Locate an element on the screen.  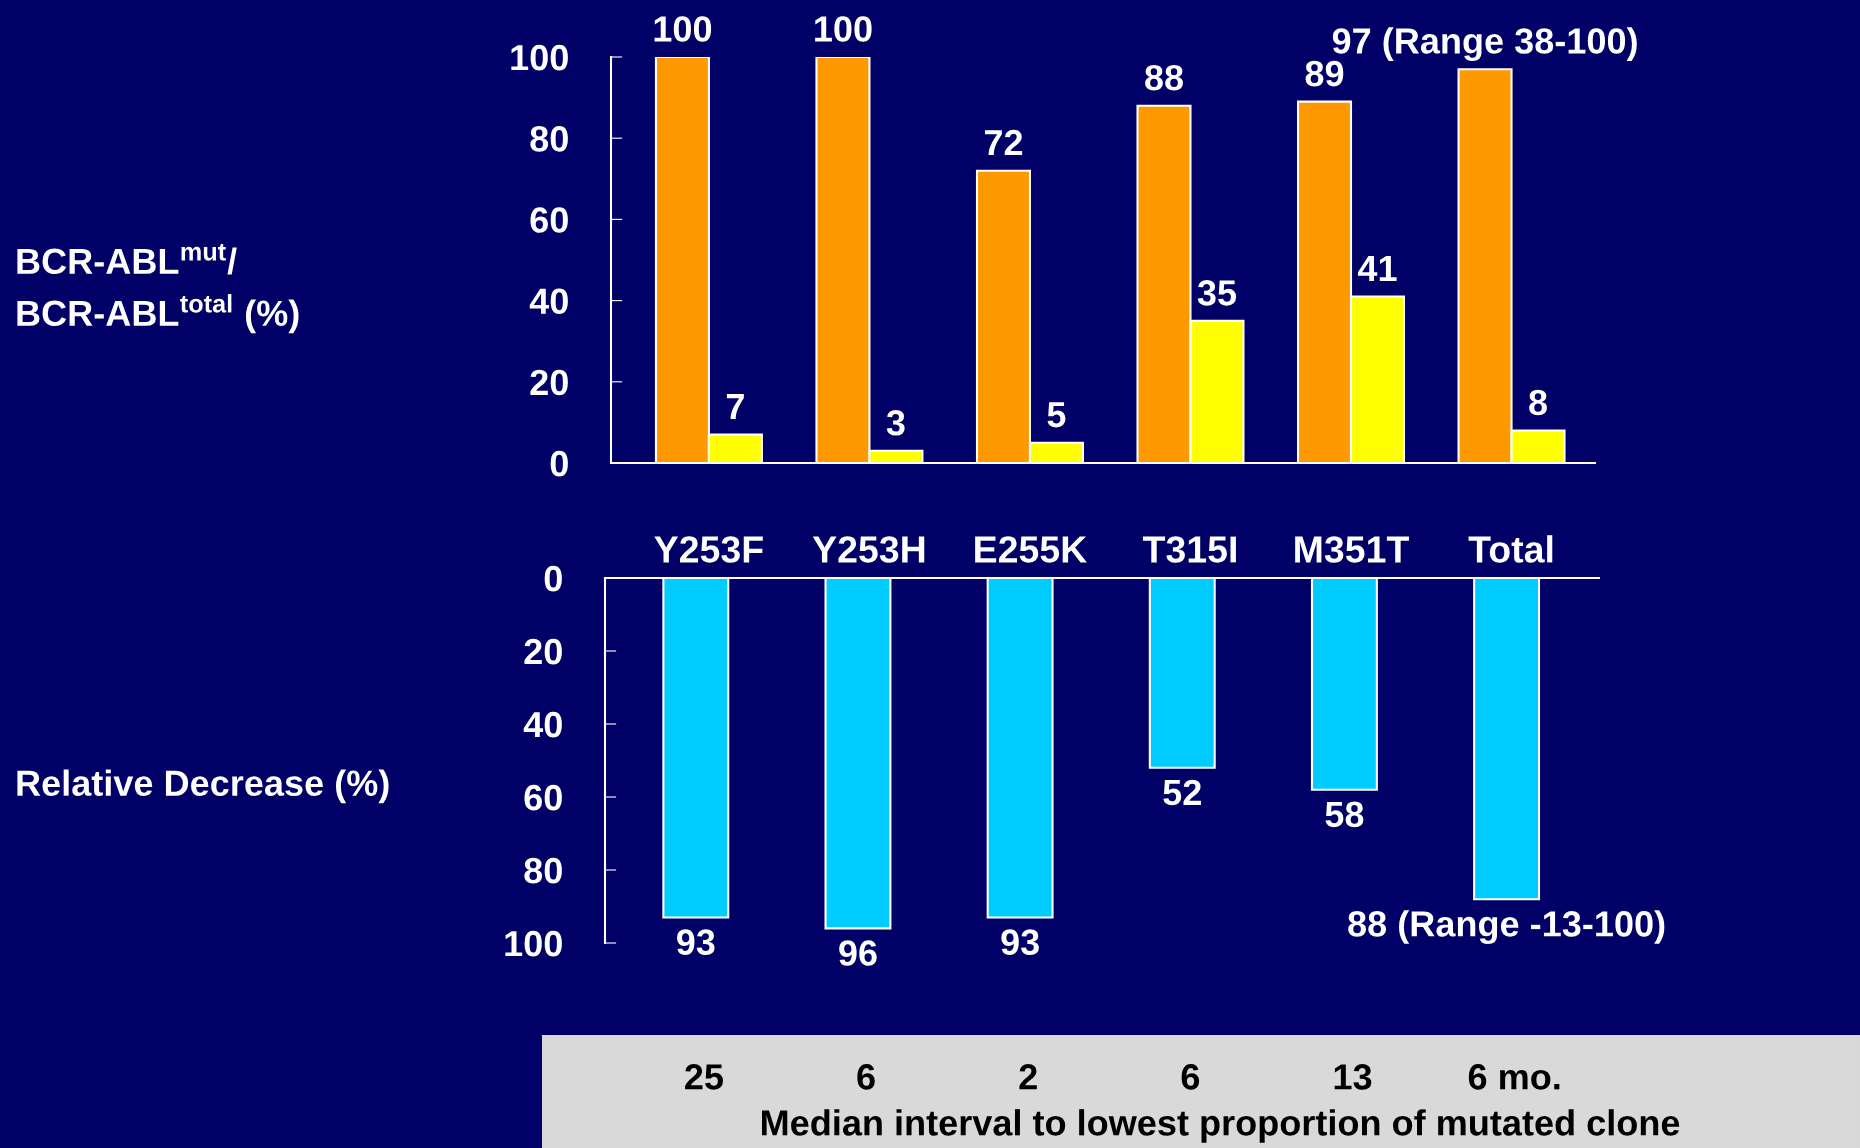
x-tick-label: Total is located at coordinates (1510, 549).